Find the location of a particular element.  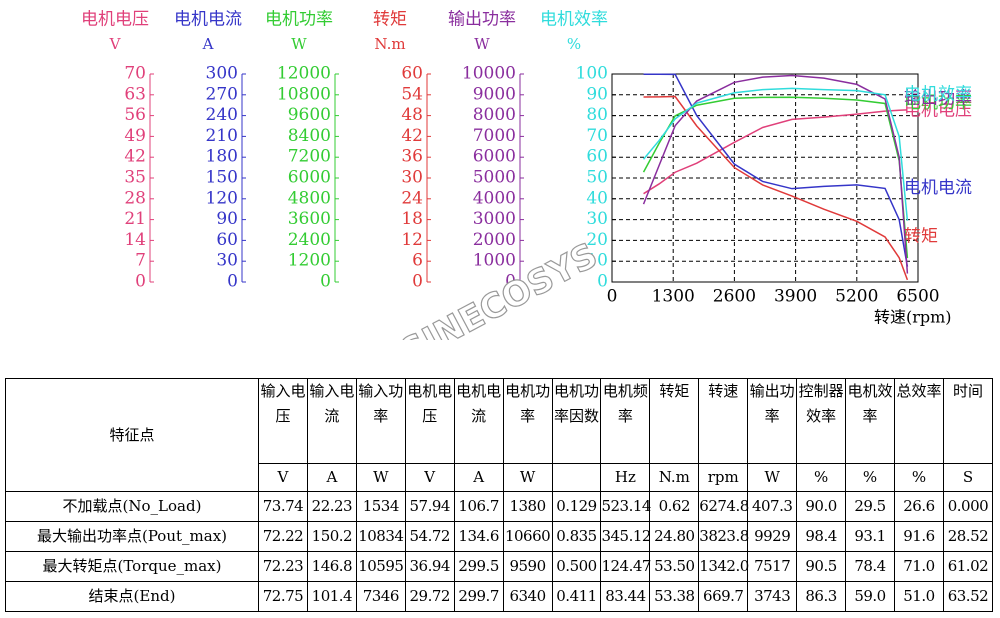

axis-unit: A is located at coordinates (208, 44).